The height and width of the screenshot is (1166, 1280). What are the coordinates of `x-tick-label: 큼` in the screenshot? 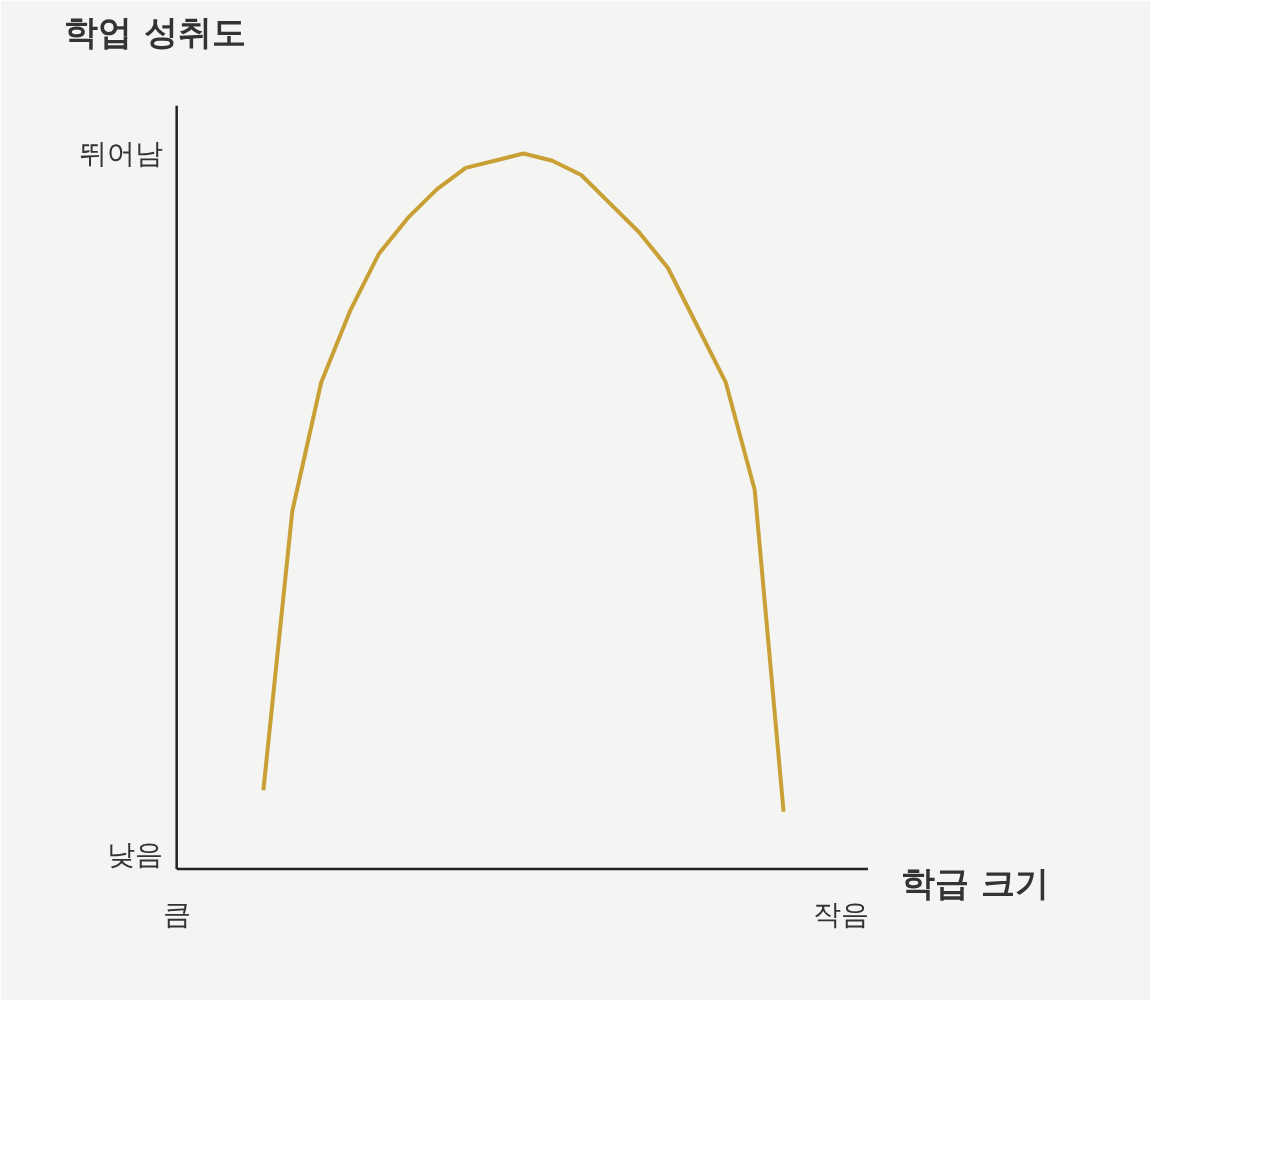 It's located at (176, 914).